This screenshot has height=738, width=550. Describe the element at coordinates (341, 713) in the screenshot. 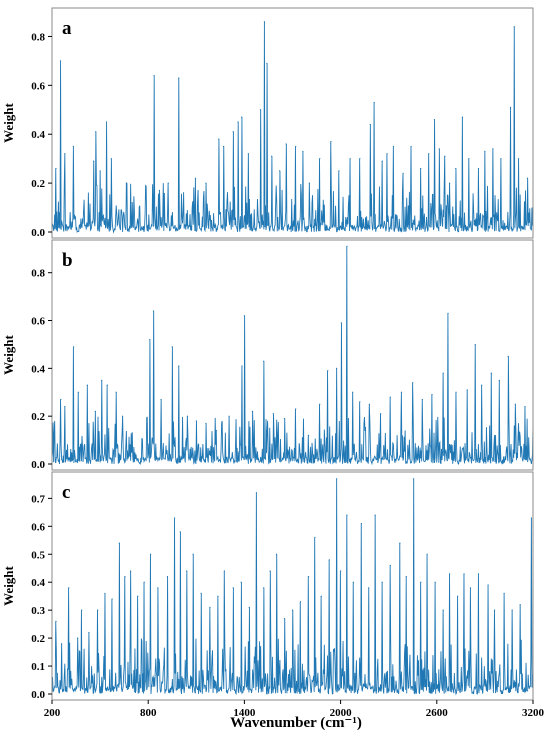

I see `x-tick-label: 2000` at that location.